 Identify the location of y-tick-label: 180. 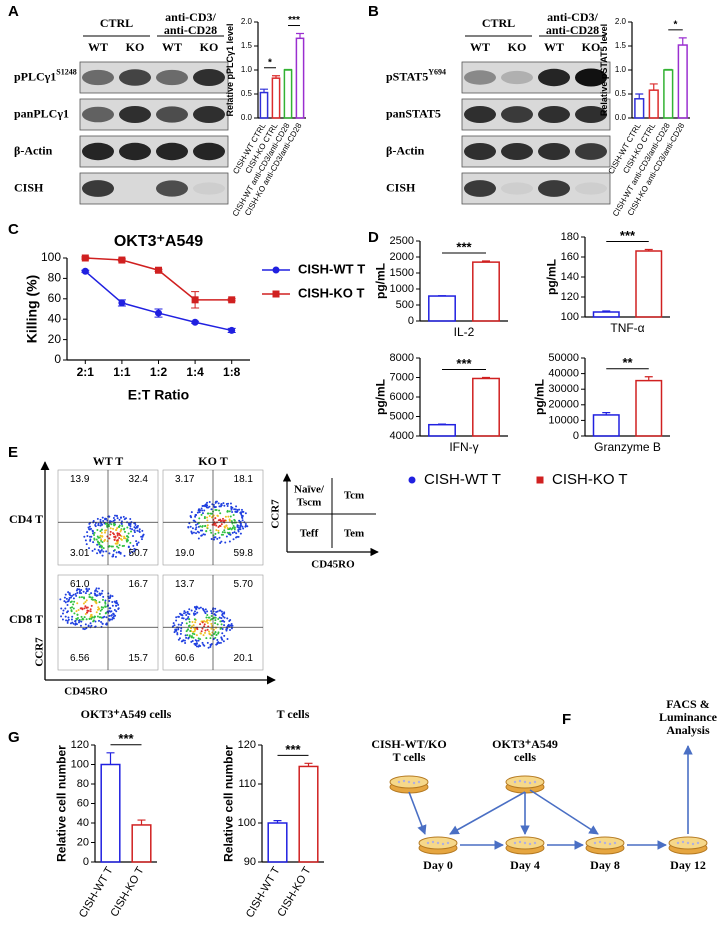
(570, 237).